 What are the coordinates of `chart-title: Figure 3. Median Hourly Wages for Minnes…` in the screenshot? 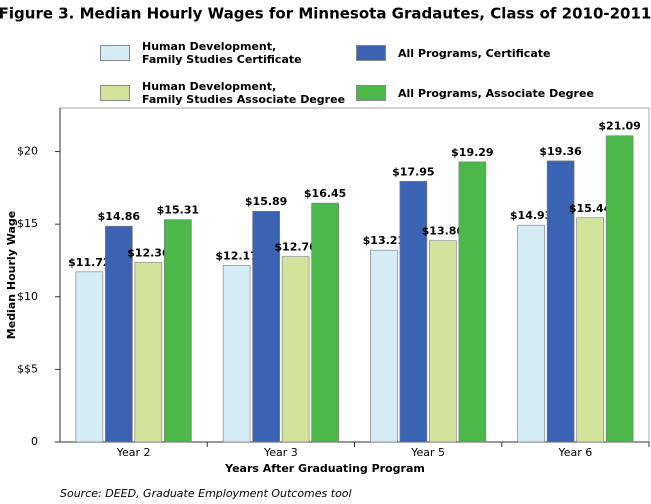 It's located at (325, 14).